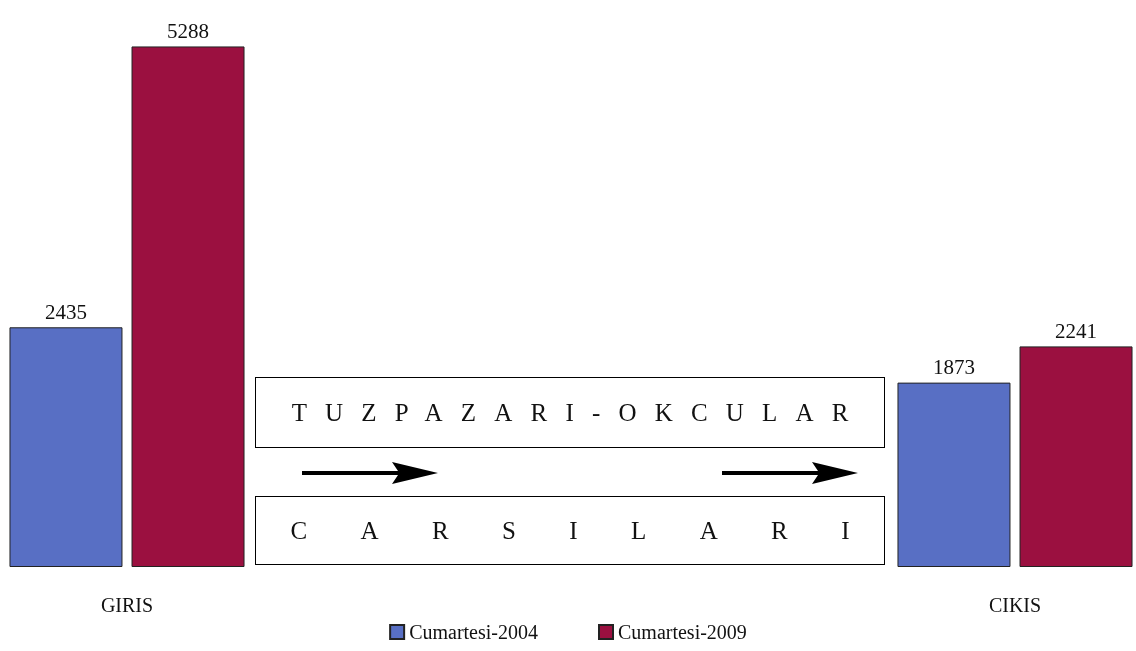  What do you see at coordinates (65, 311) in the screenshot?
I see `data-label: 2435` at bounding box center [65, 311].